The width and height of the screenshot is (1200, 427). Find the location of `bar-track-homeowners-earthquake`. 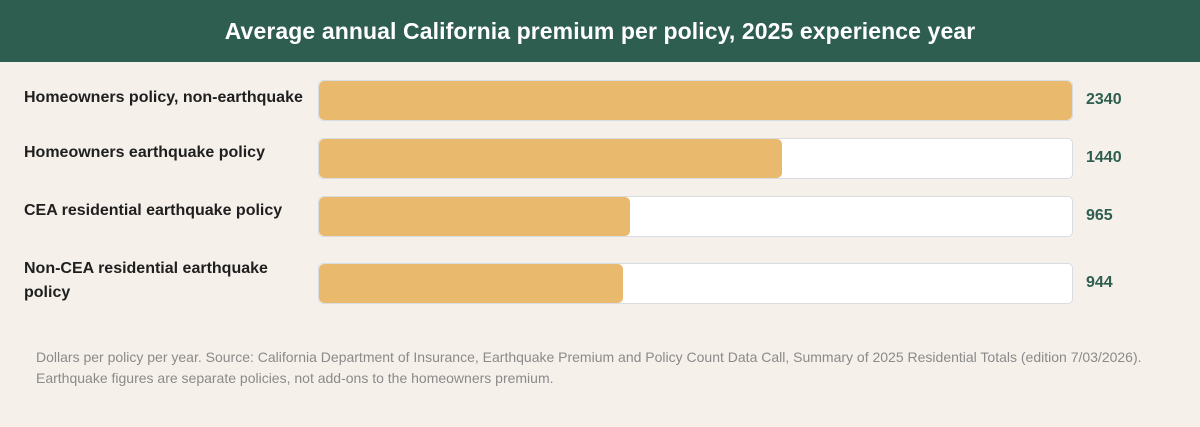

bar-track-homeowners-earthquake is located at coordinates (695, 158).